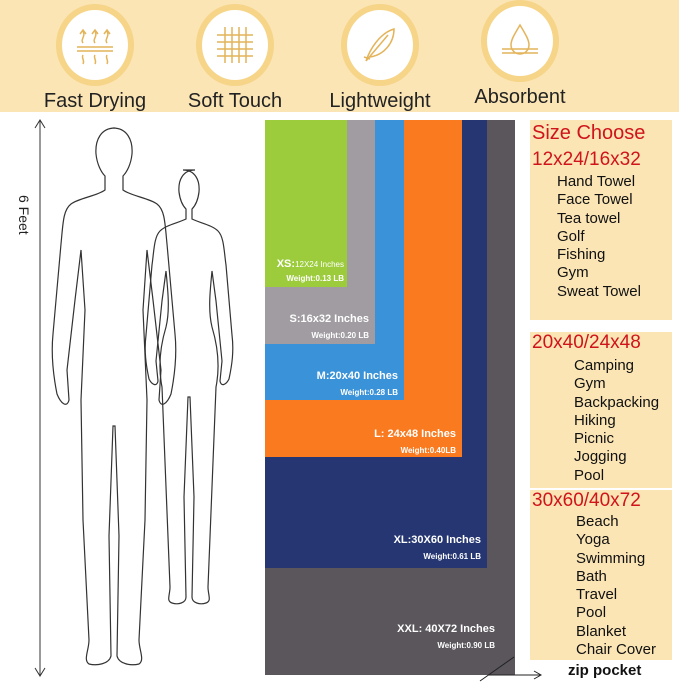  I want to click on towel-weight: Weight:0.13 LB, so click(315, 278).